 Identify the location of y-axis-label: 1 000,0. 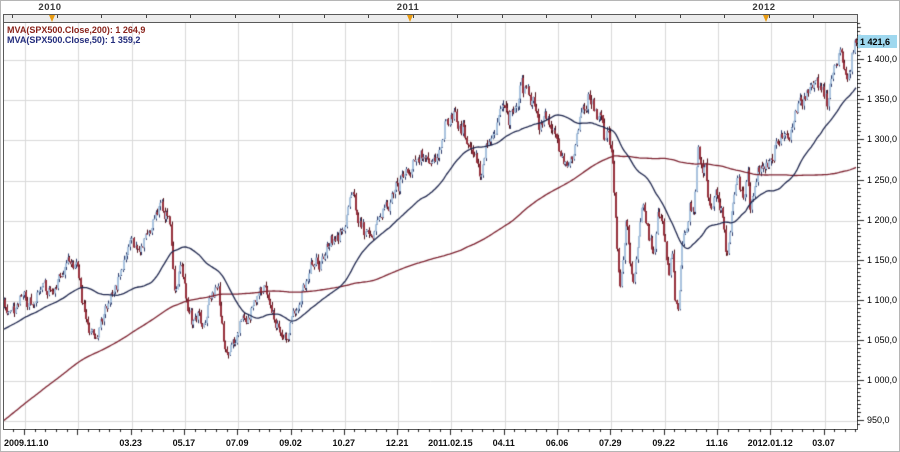
(882, 380).